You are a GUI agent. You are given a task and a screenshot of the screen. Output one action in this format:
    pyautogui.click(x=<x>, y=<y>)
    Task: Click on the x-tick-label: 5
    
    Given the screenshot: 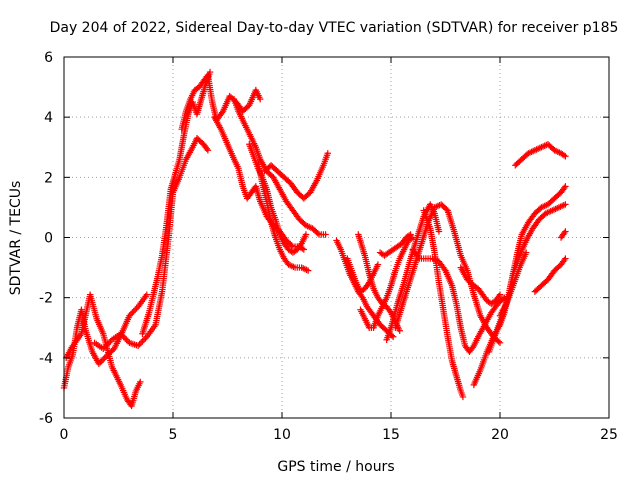 What is the action you would take?
    pyautogui.click(x=173, y=435)
    